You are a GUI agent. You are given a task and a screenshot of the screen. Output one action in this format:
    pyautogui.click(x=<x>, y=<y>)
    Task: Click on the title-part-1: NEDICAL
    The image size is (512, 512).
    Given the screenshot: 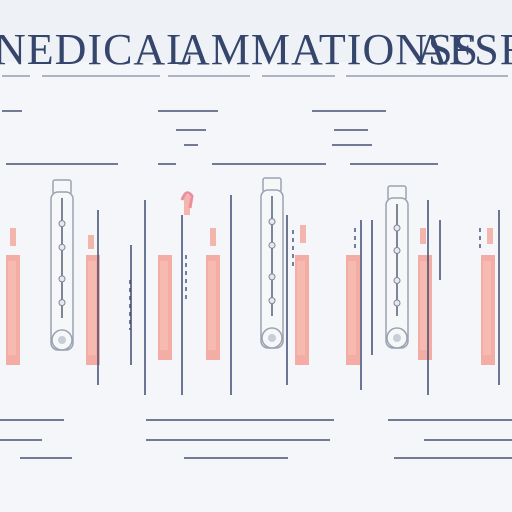 What is the action you would take?
    pyautogui.click(x=97, y=49)
    